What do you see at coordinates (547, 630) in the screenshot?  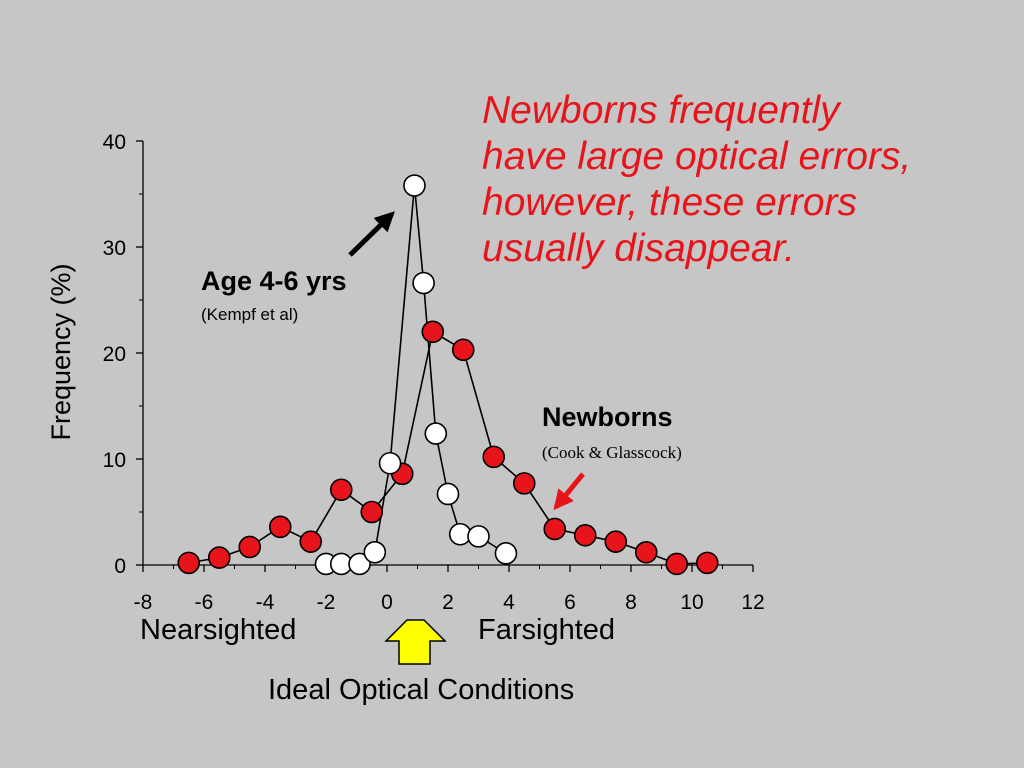 I see `farsighted-label: Farsighted` at bounding box center [547, 630].